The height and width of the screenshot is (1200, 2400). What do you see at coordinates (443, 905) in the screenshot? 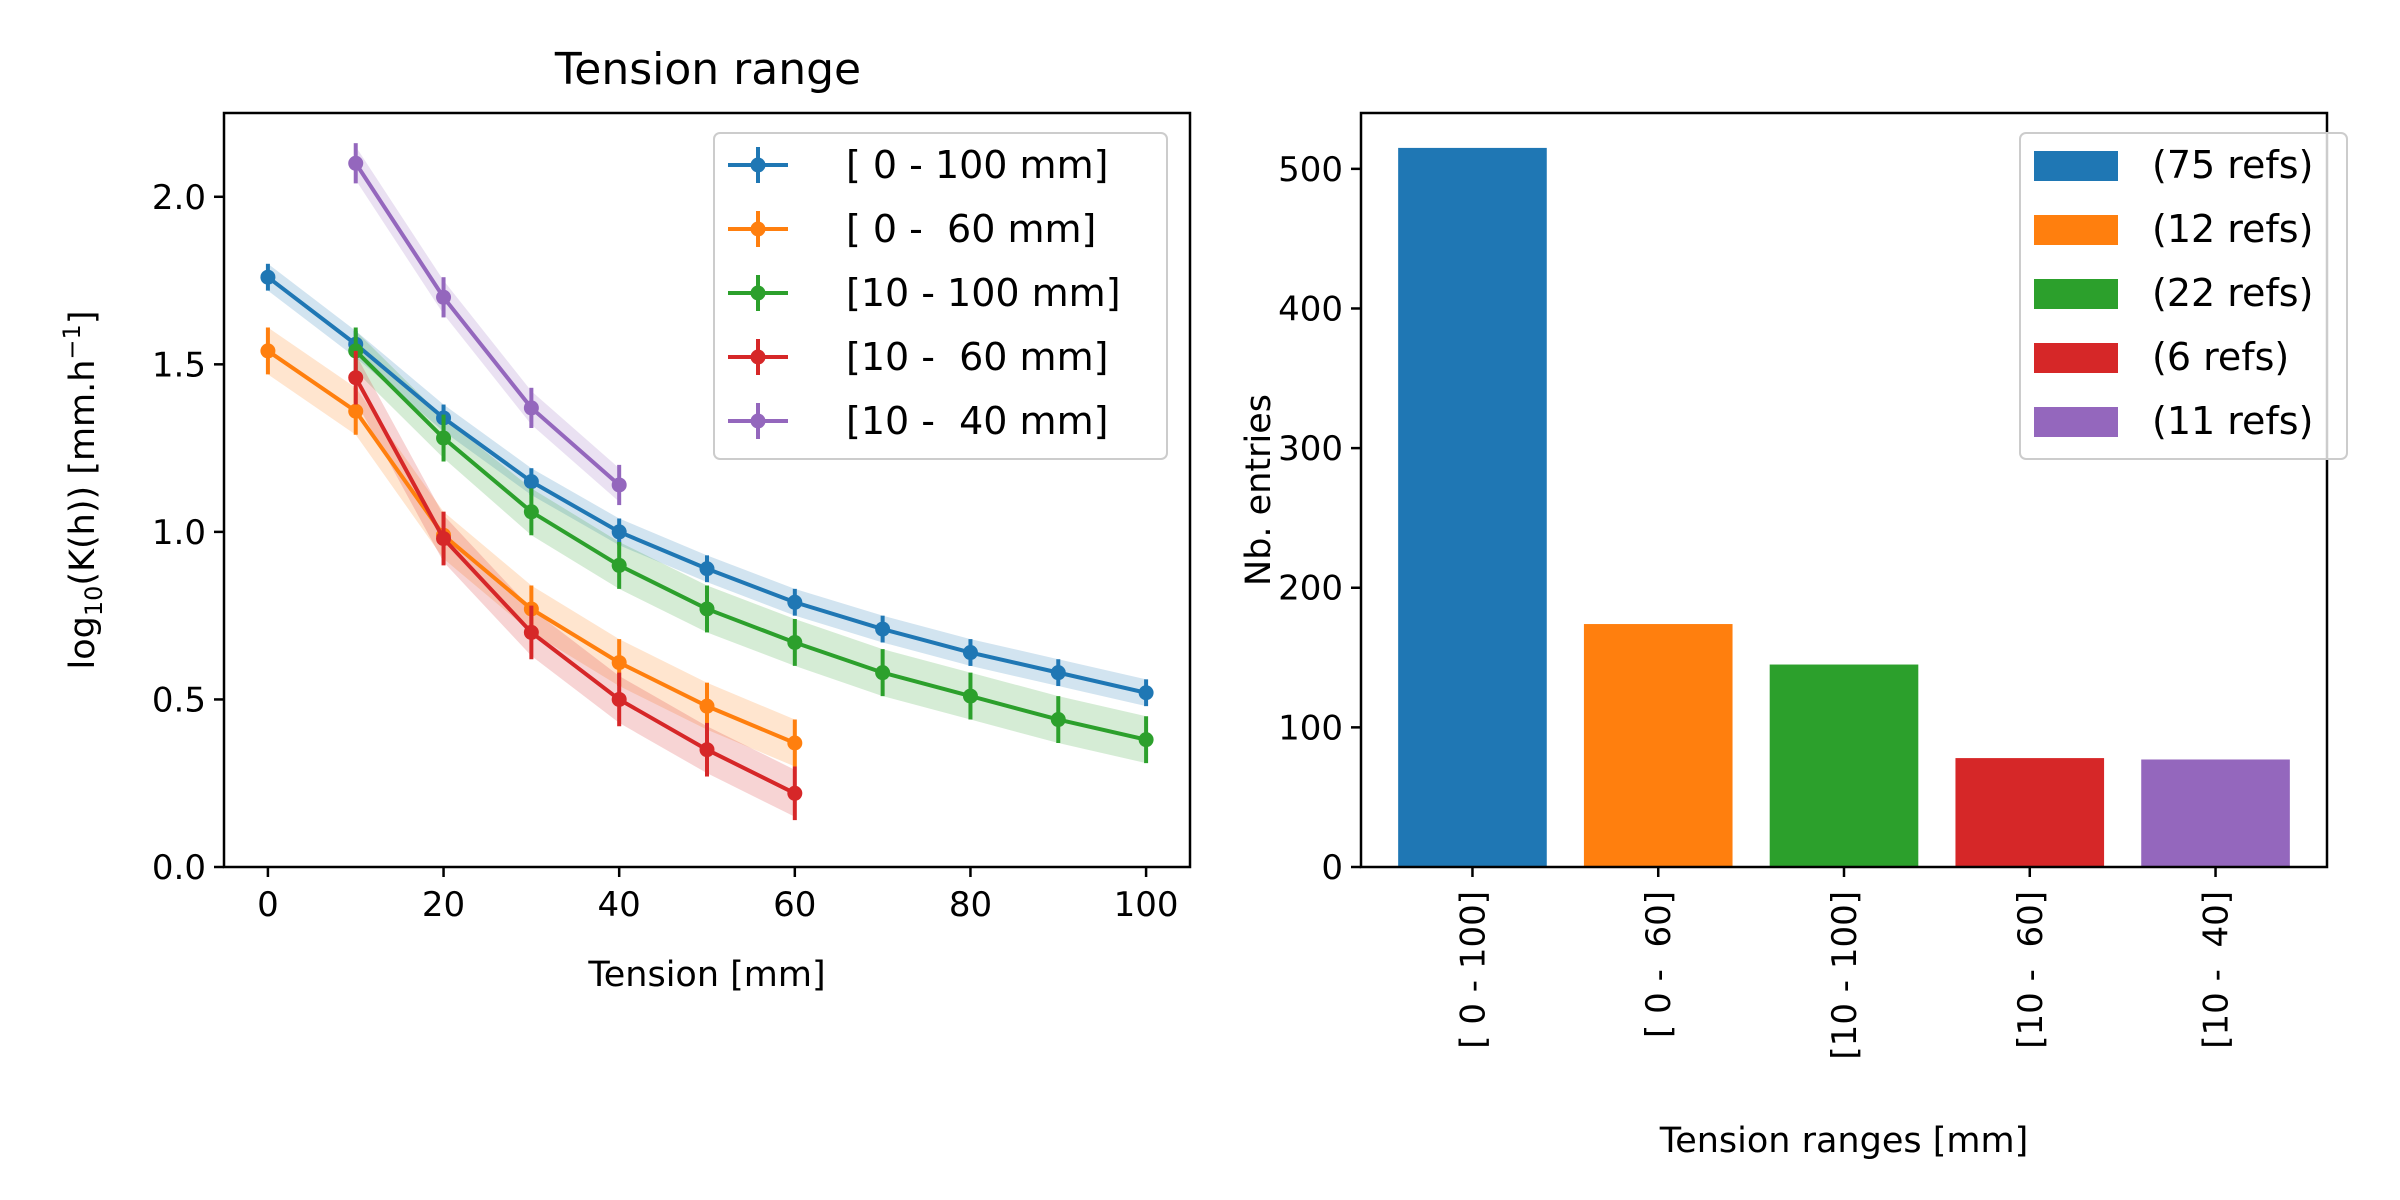
I see `x-tick-label: 20` at bounding box center [443, 905].